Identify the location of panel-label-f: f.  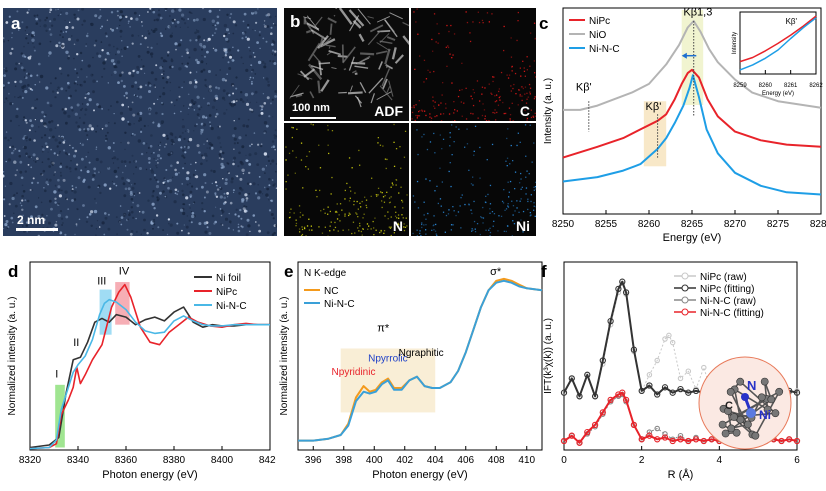
(544, 271).